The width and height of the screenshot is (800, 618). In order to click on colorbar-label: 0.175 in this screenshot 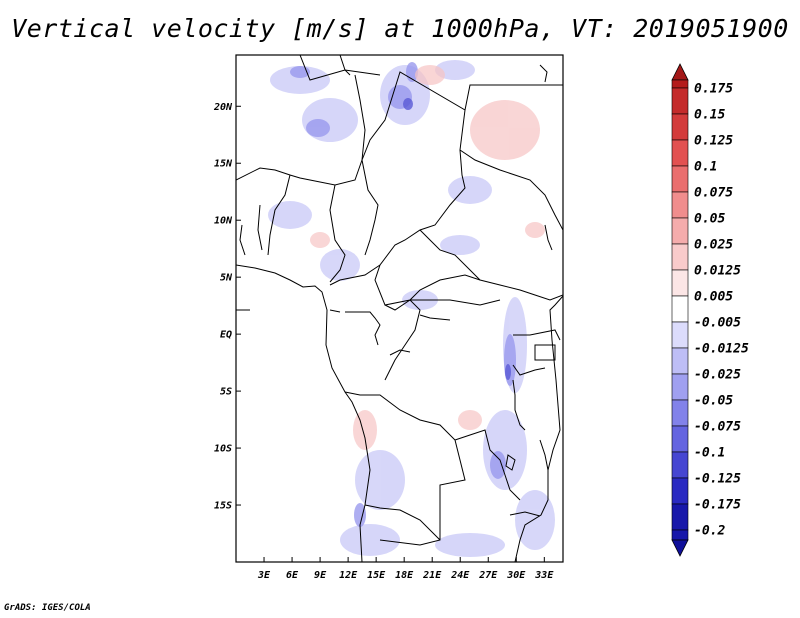, I will do `click(713, 89)`.